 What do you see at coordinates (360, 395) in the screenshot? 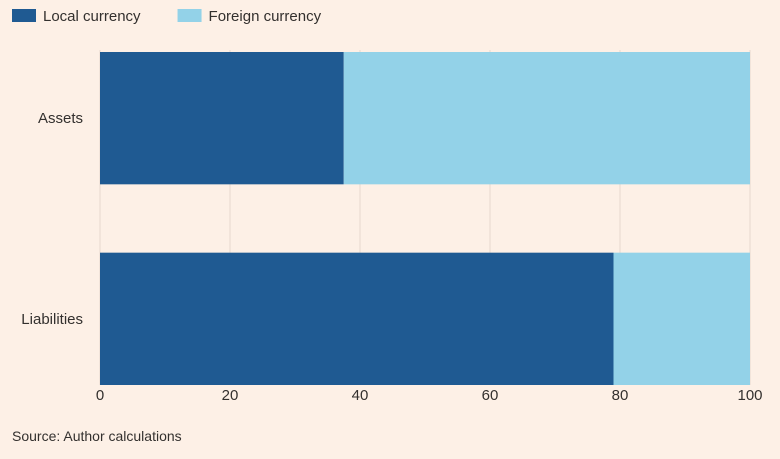
I see `x-tick-label-40: 40` at bounding box center [360, 395].